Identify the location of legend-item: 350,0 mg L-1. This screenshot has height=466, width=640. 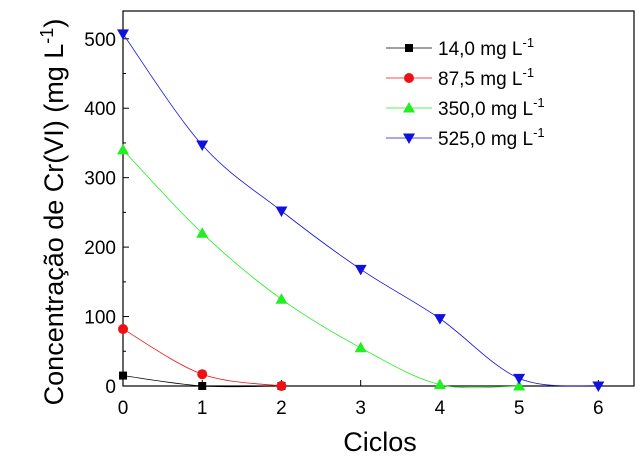
(465, 107).